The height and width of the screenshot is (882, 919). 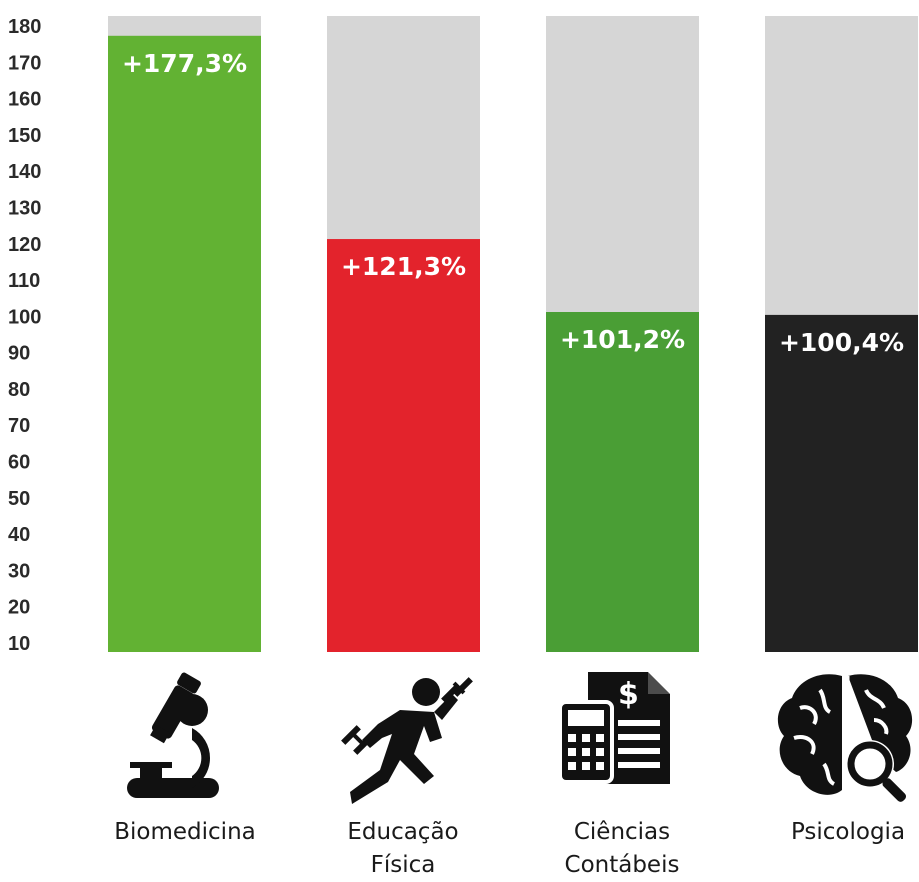 I want to click on y-tick-label: 70, so click(x=19, y=426).